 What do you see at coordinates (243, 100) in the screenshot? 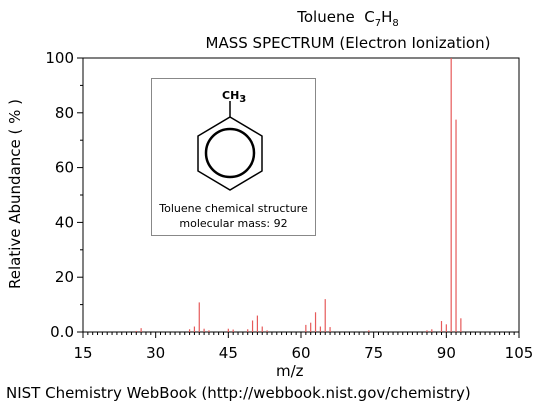
I see `methyl-sub: 3` at bounding box center [243, 100].